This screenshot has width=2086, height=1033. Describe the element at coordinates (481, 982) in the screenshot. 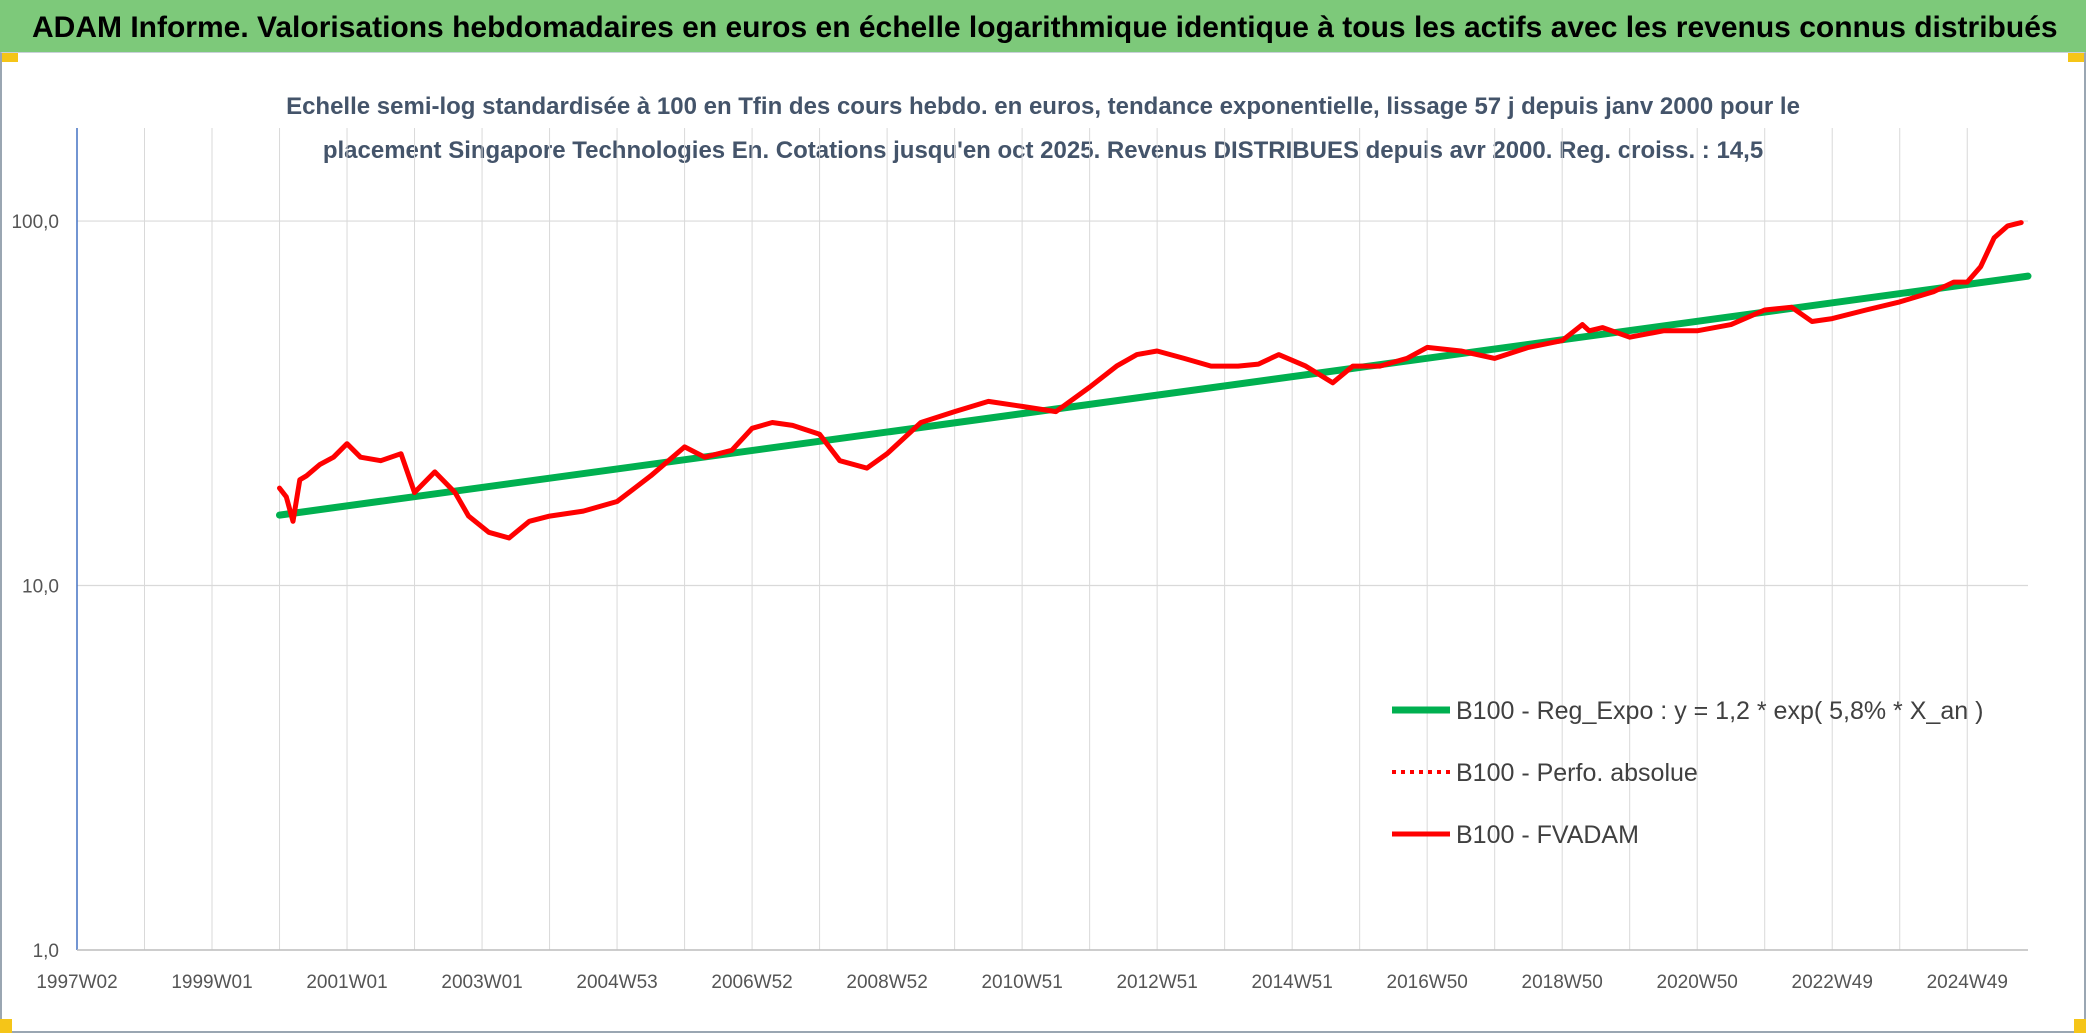

I see `x-tick-label: 2003W01` at that location.